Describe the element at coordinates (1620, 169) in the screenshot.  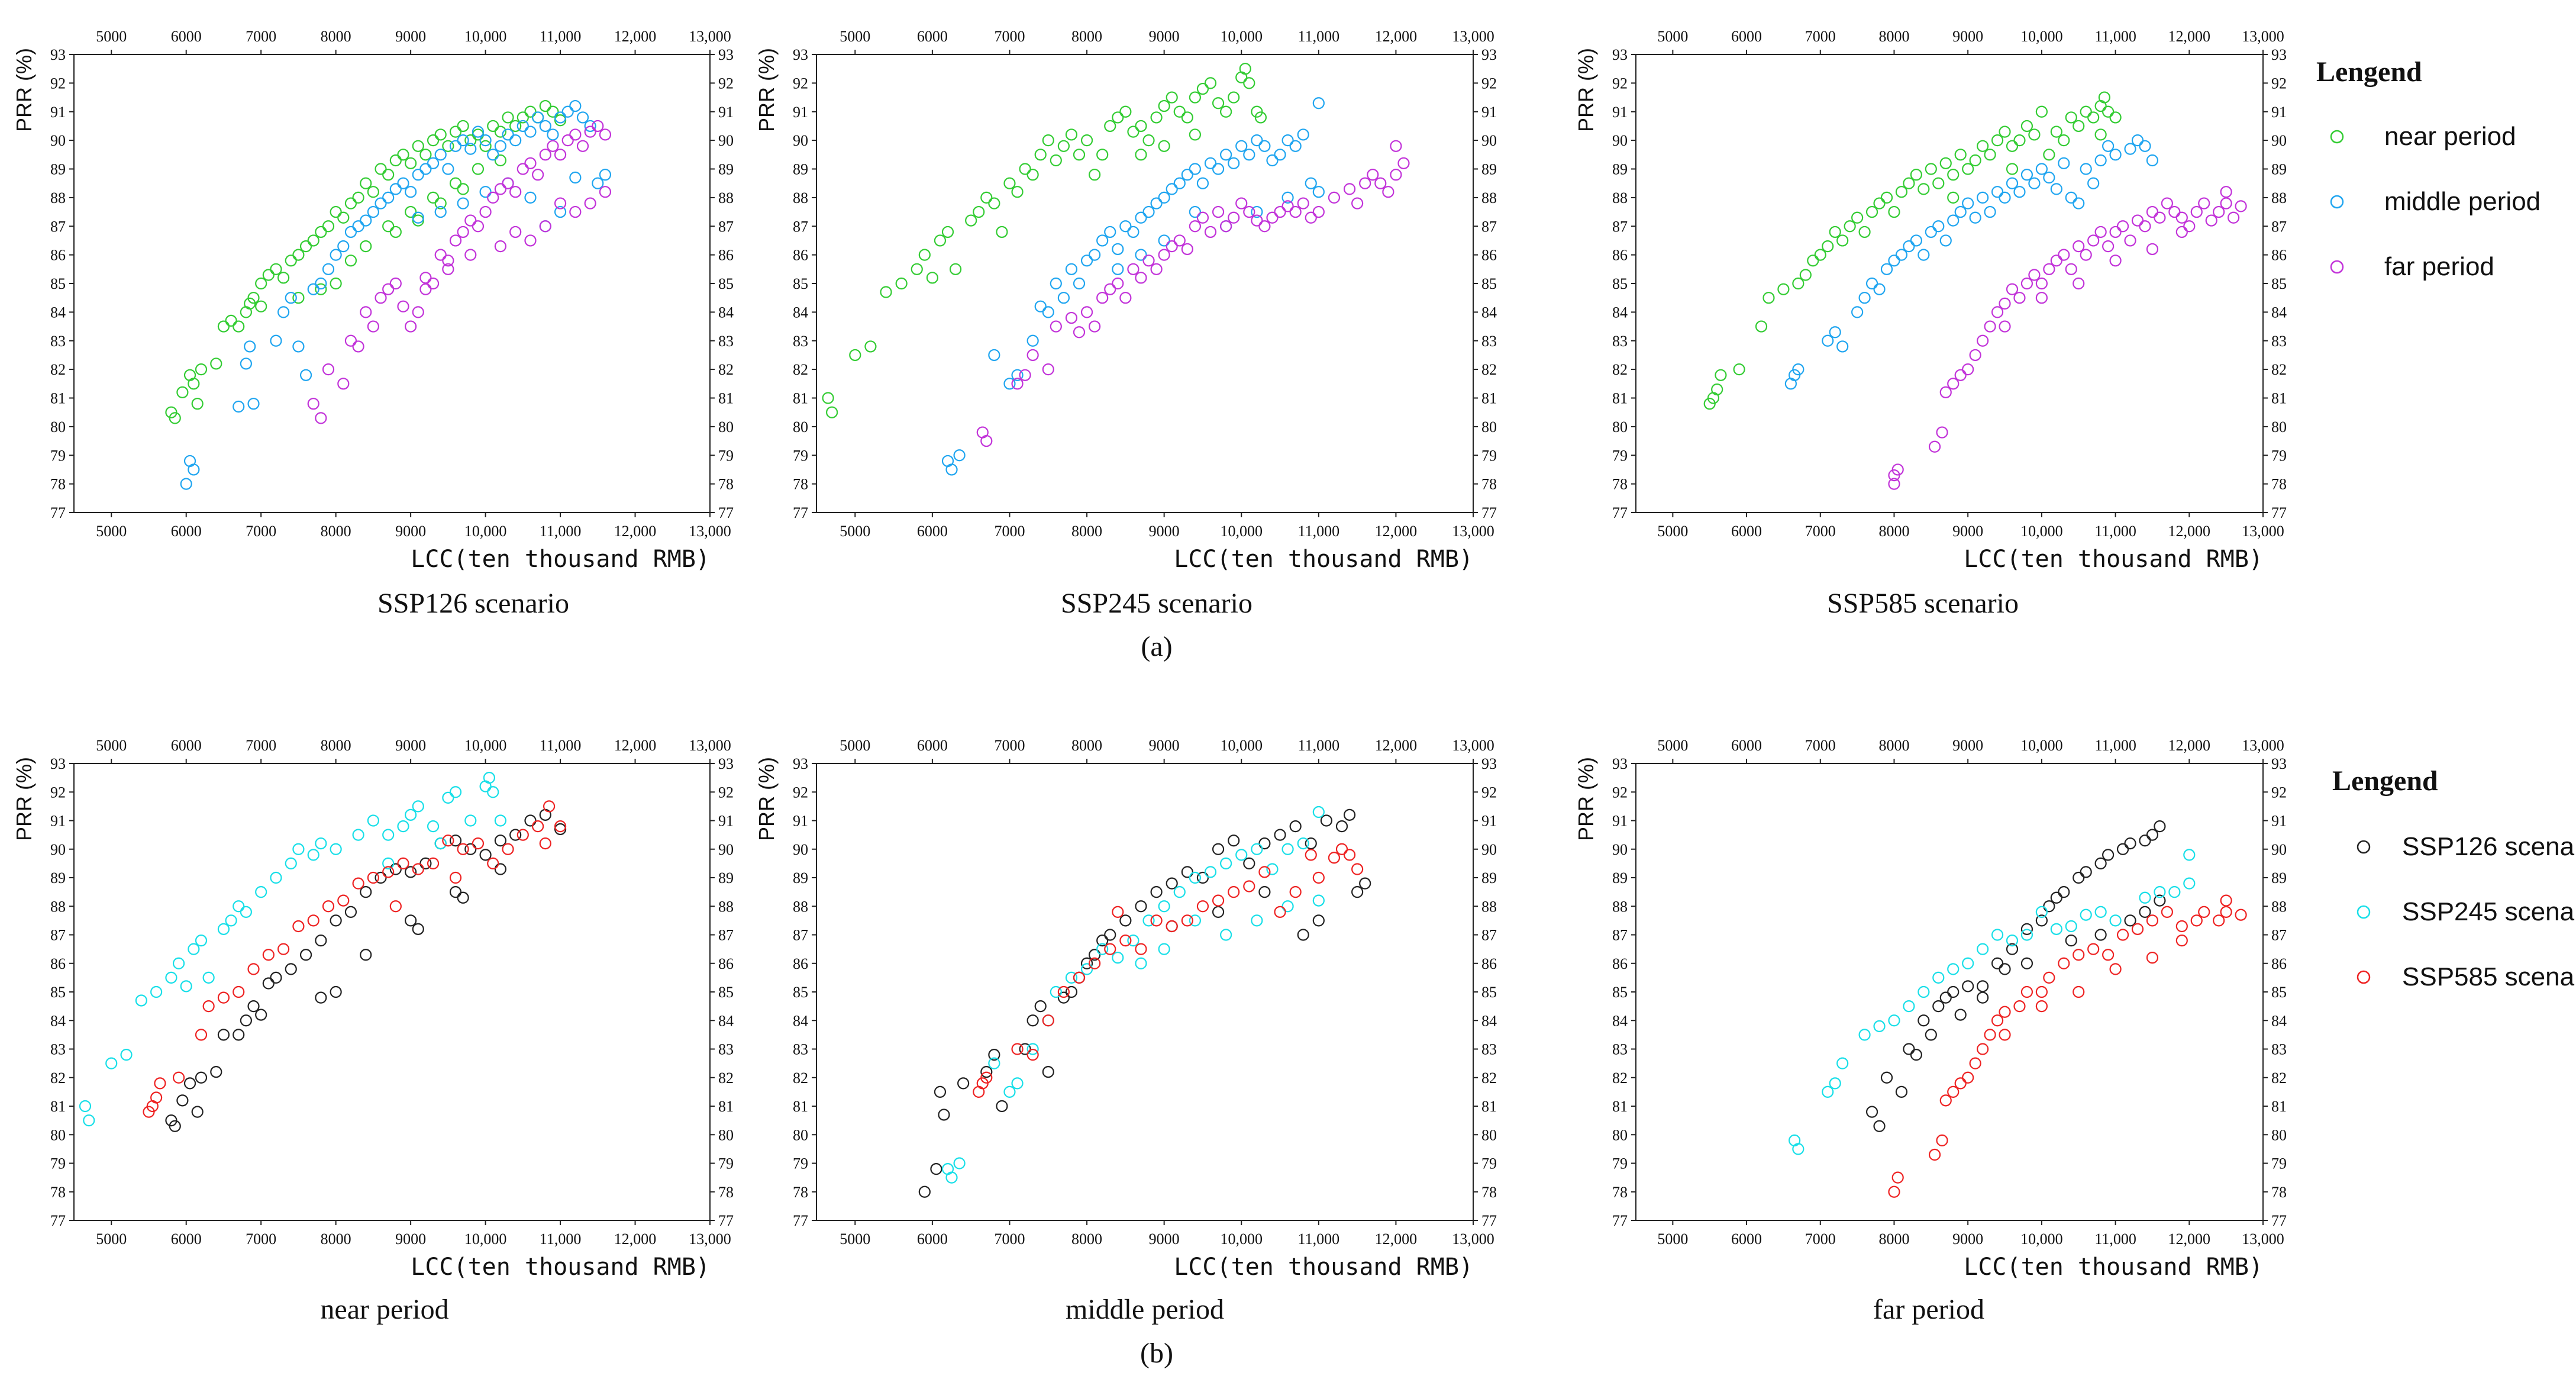
I see `y-tick-label: 89` at that location.